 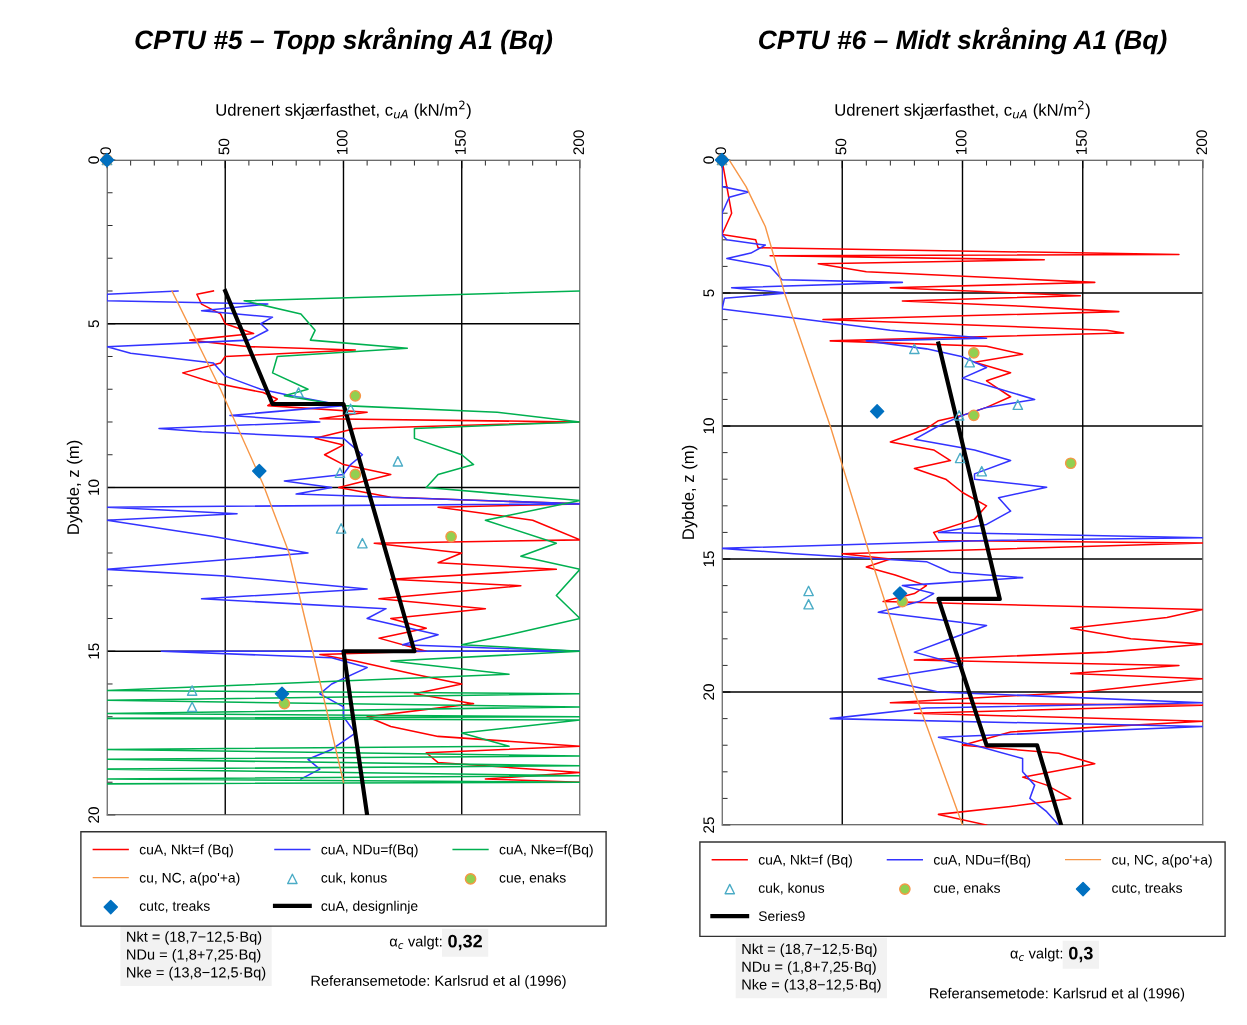 I want to click on chart-title: CPTU #5 – Topp skråning A1 (Bq), so click(x=344, y=41).